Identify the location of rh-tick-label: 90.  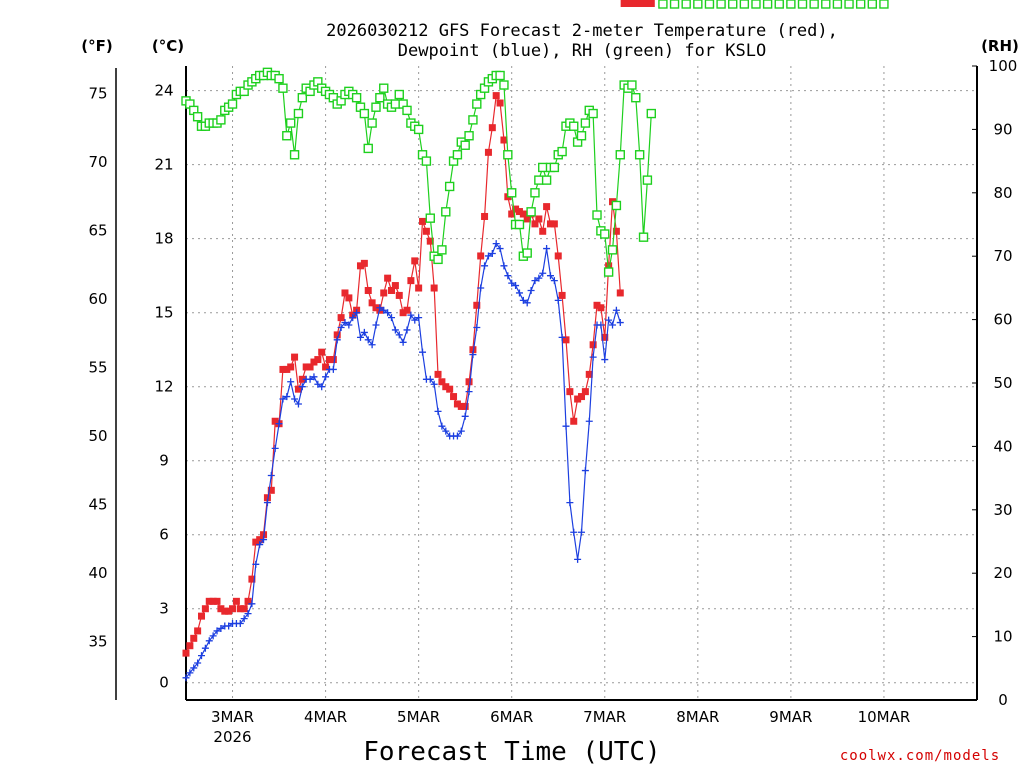
(1002, 129).